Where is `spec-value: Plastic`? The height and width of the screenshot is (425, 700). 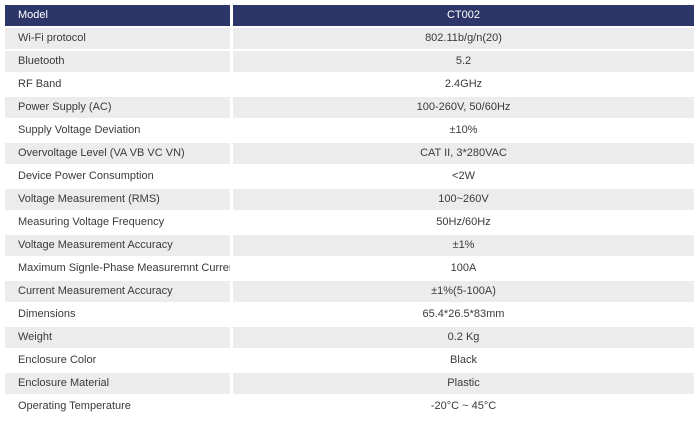
spec-value: Plastic is located at coordinates (463, 383).